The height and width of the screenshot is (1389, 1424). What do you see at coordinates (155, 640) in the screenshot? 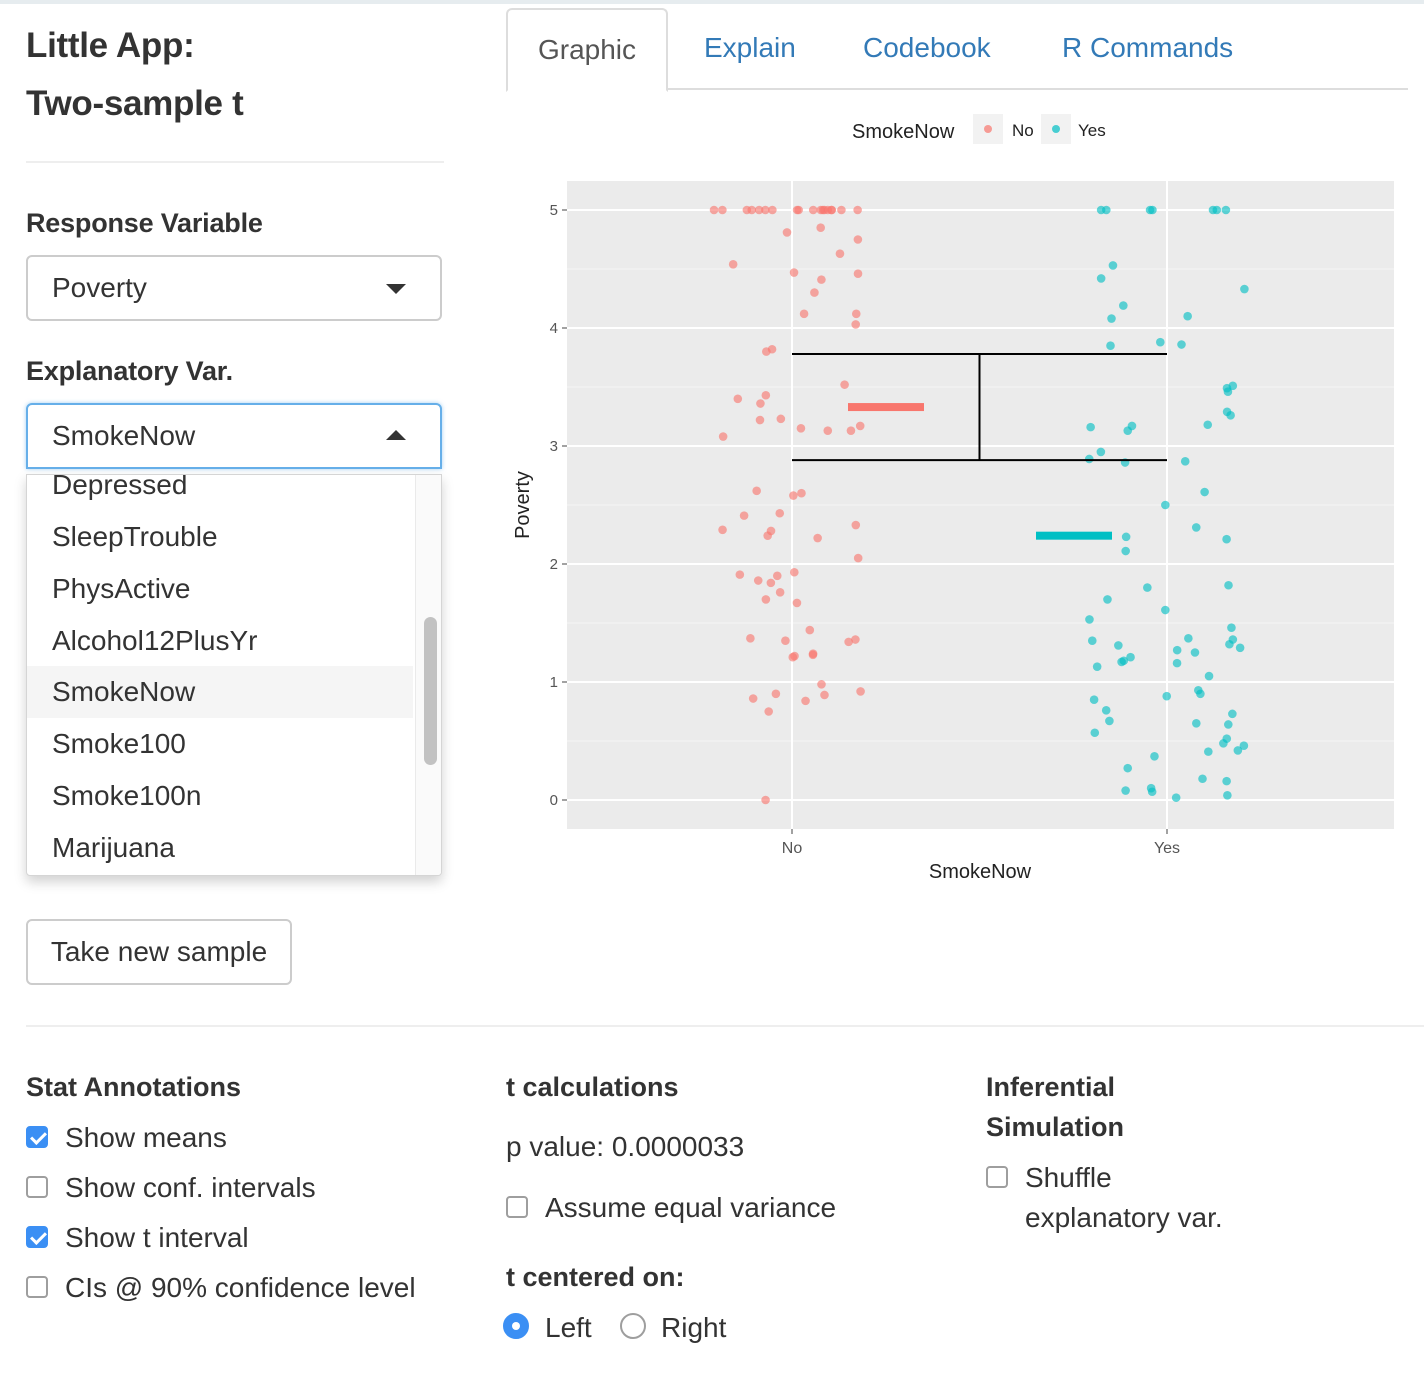
I see `dropdown-option: Alcohol12PlusYr` at bounding box center [155, 640].